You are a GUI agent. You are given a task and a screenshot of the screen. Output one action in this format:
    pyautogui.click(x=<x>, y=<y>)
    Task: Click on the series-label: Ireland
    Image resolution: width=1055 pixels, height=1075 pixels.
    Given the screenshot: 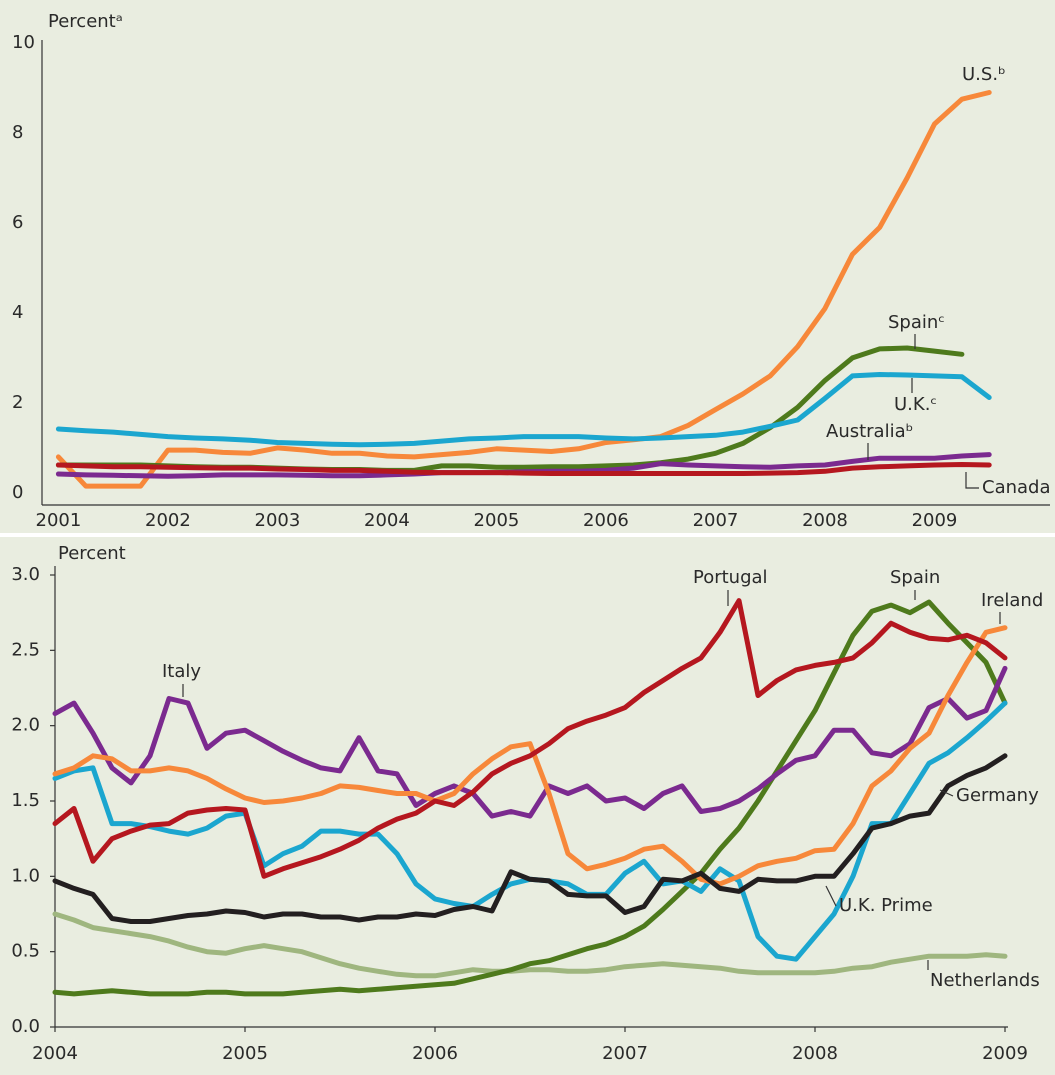 What is the action you would take?
    pyautogui.click(x=1012, y=600)
    